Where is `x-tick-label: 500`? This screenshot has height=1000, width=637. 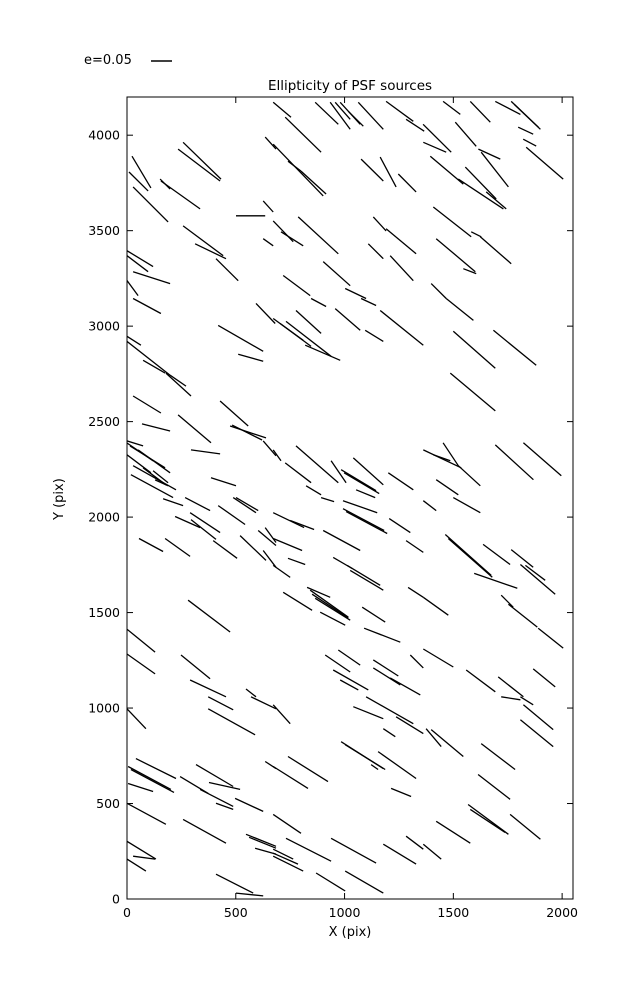 x-tick-label: 500 is located at coordinates (236, 912).